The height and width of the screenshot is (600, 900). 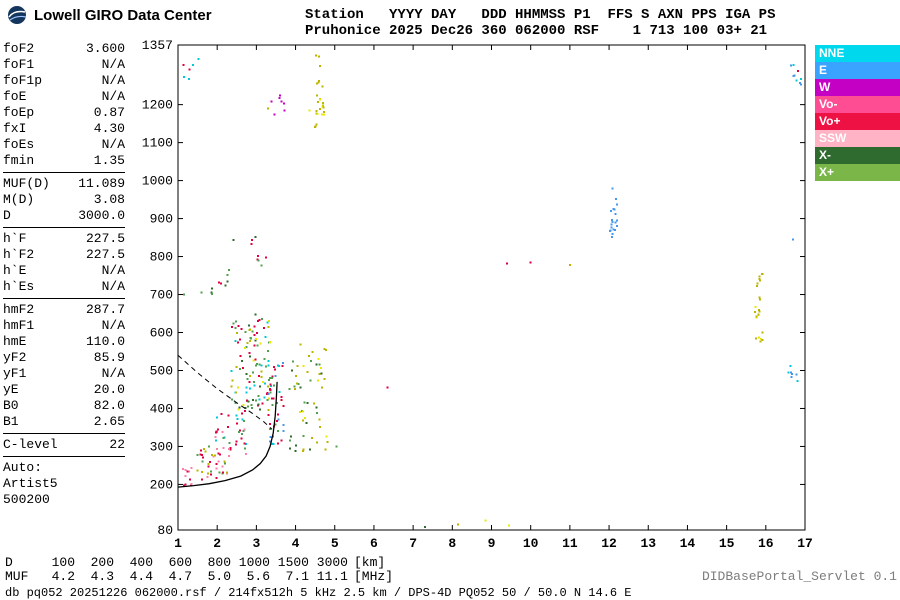 I want to click on muf-value: 400, so click(x=141, y=562).